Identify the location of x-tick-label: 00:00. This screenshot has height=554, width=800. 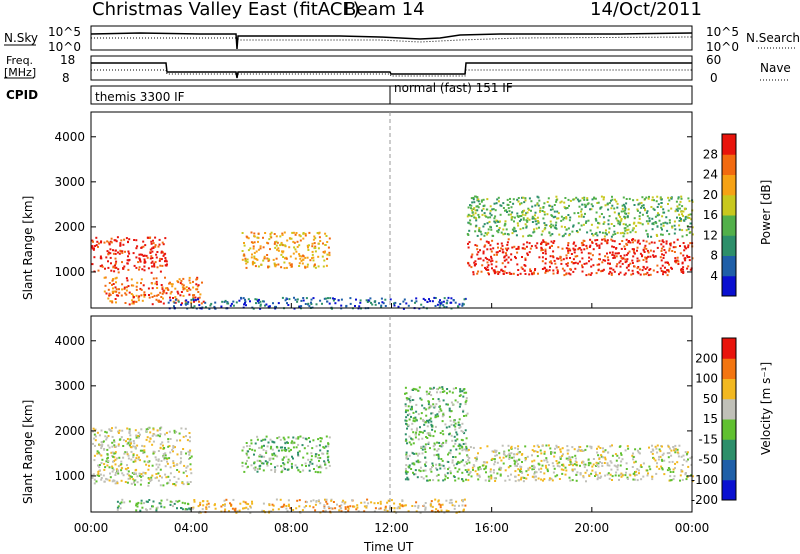
(91, 528).